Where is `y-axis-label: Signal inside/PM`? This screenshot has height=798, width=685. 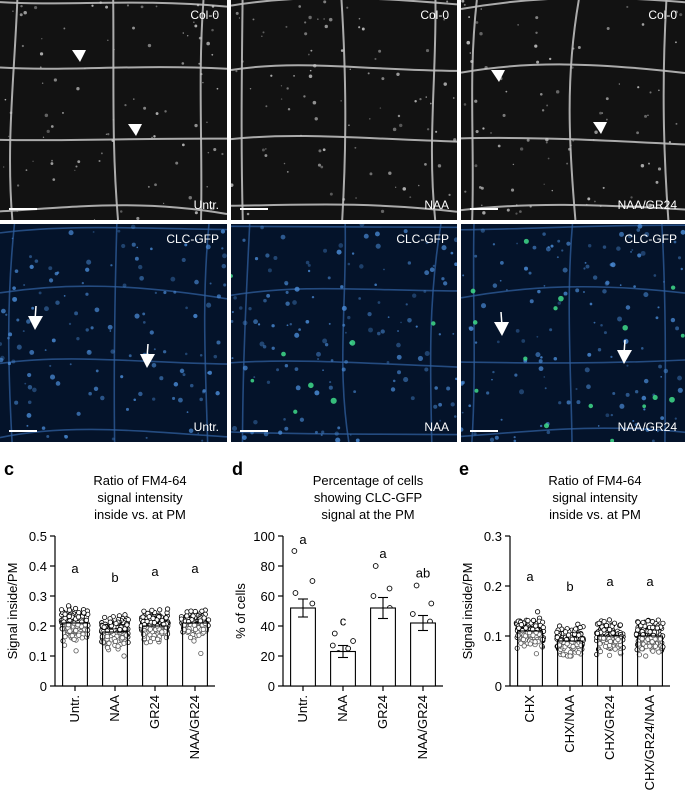
y-axis-label: Signal inside/PM is located at coordinates (12, 611).